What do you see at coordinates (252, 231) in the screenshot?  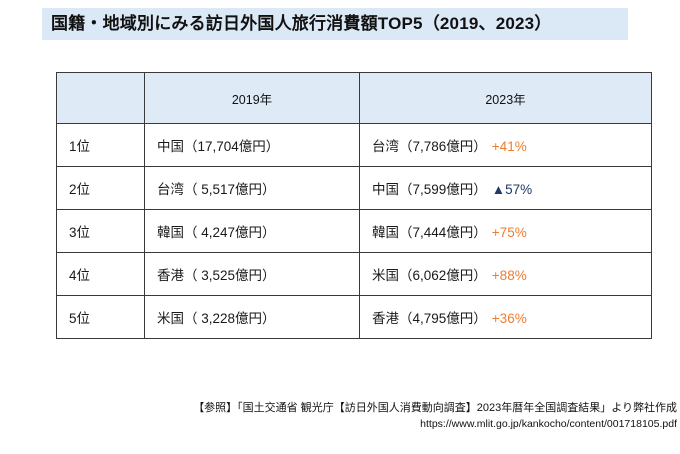 I see `value-2019-cell: 韓国（ 4,247億円）` at bounding box center [252, 231].